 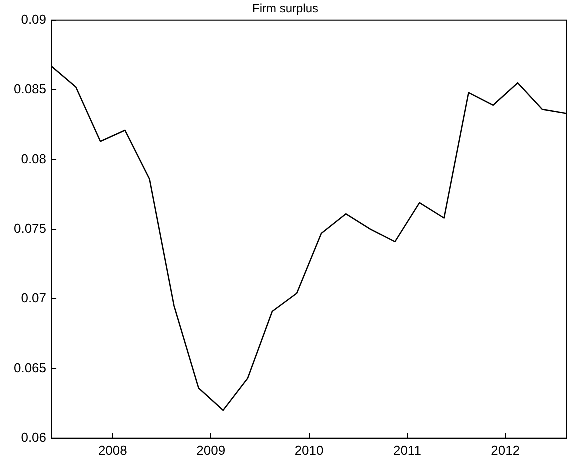 I want to click on x-tick-label: 2008, so click(x=113, y=450).